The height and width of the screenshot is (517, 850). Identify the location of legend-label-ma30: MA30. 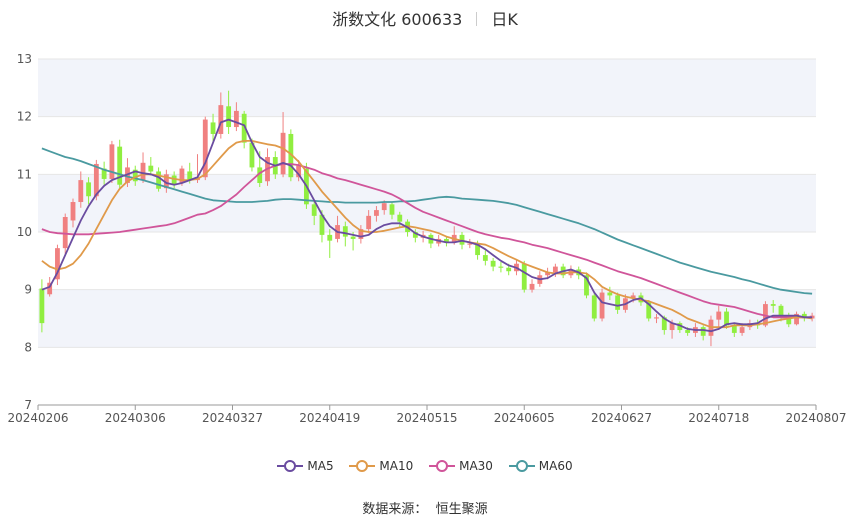
(476, 466).